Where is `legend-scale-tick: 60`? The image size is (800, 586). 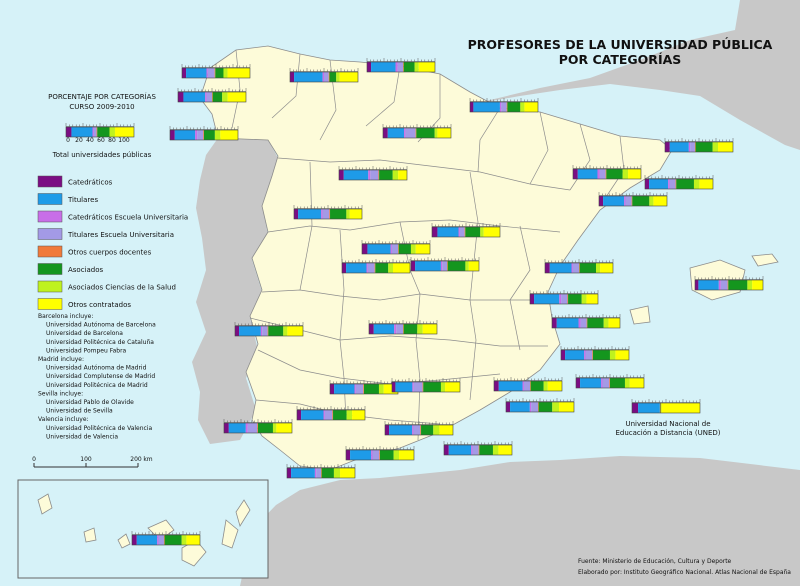 legend-scale-tick: 60 is located at coordinates (101, 140).